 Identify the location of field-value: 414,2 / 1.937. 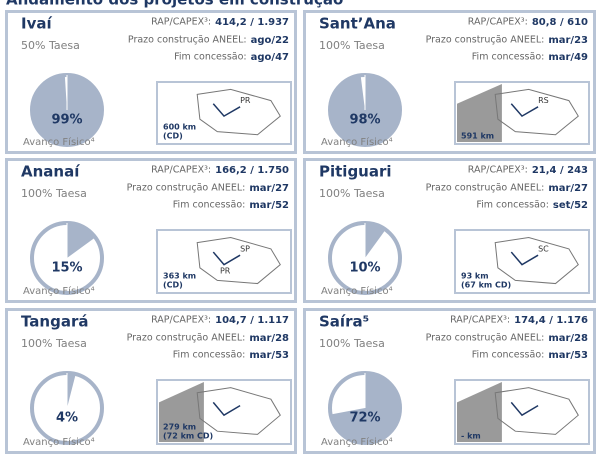
(252, 22).